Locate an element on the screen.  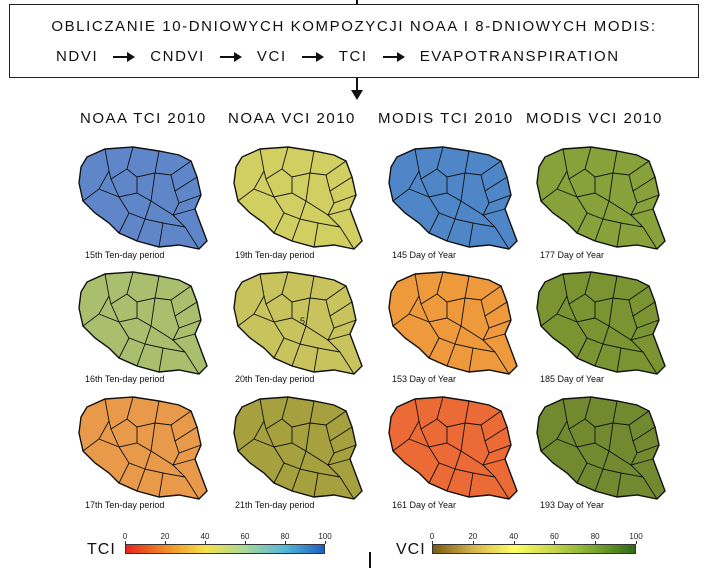
vci-tick-label: 80 is located at coordinates (595, 536).